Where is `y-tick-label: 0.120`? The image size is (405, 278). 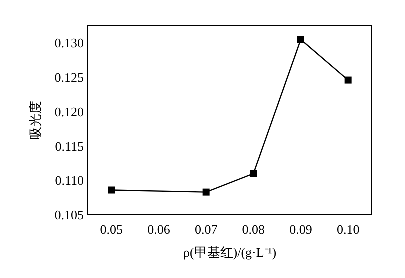 y-tick-label: 0.120 is located at coordinates (69, 112).